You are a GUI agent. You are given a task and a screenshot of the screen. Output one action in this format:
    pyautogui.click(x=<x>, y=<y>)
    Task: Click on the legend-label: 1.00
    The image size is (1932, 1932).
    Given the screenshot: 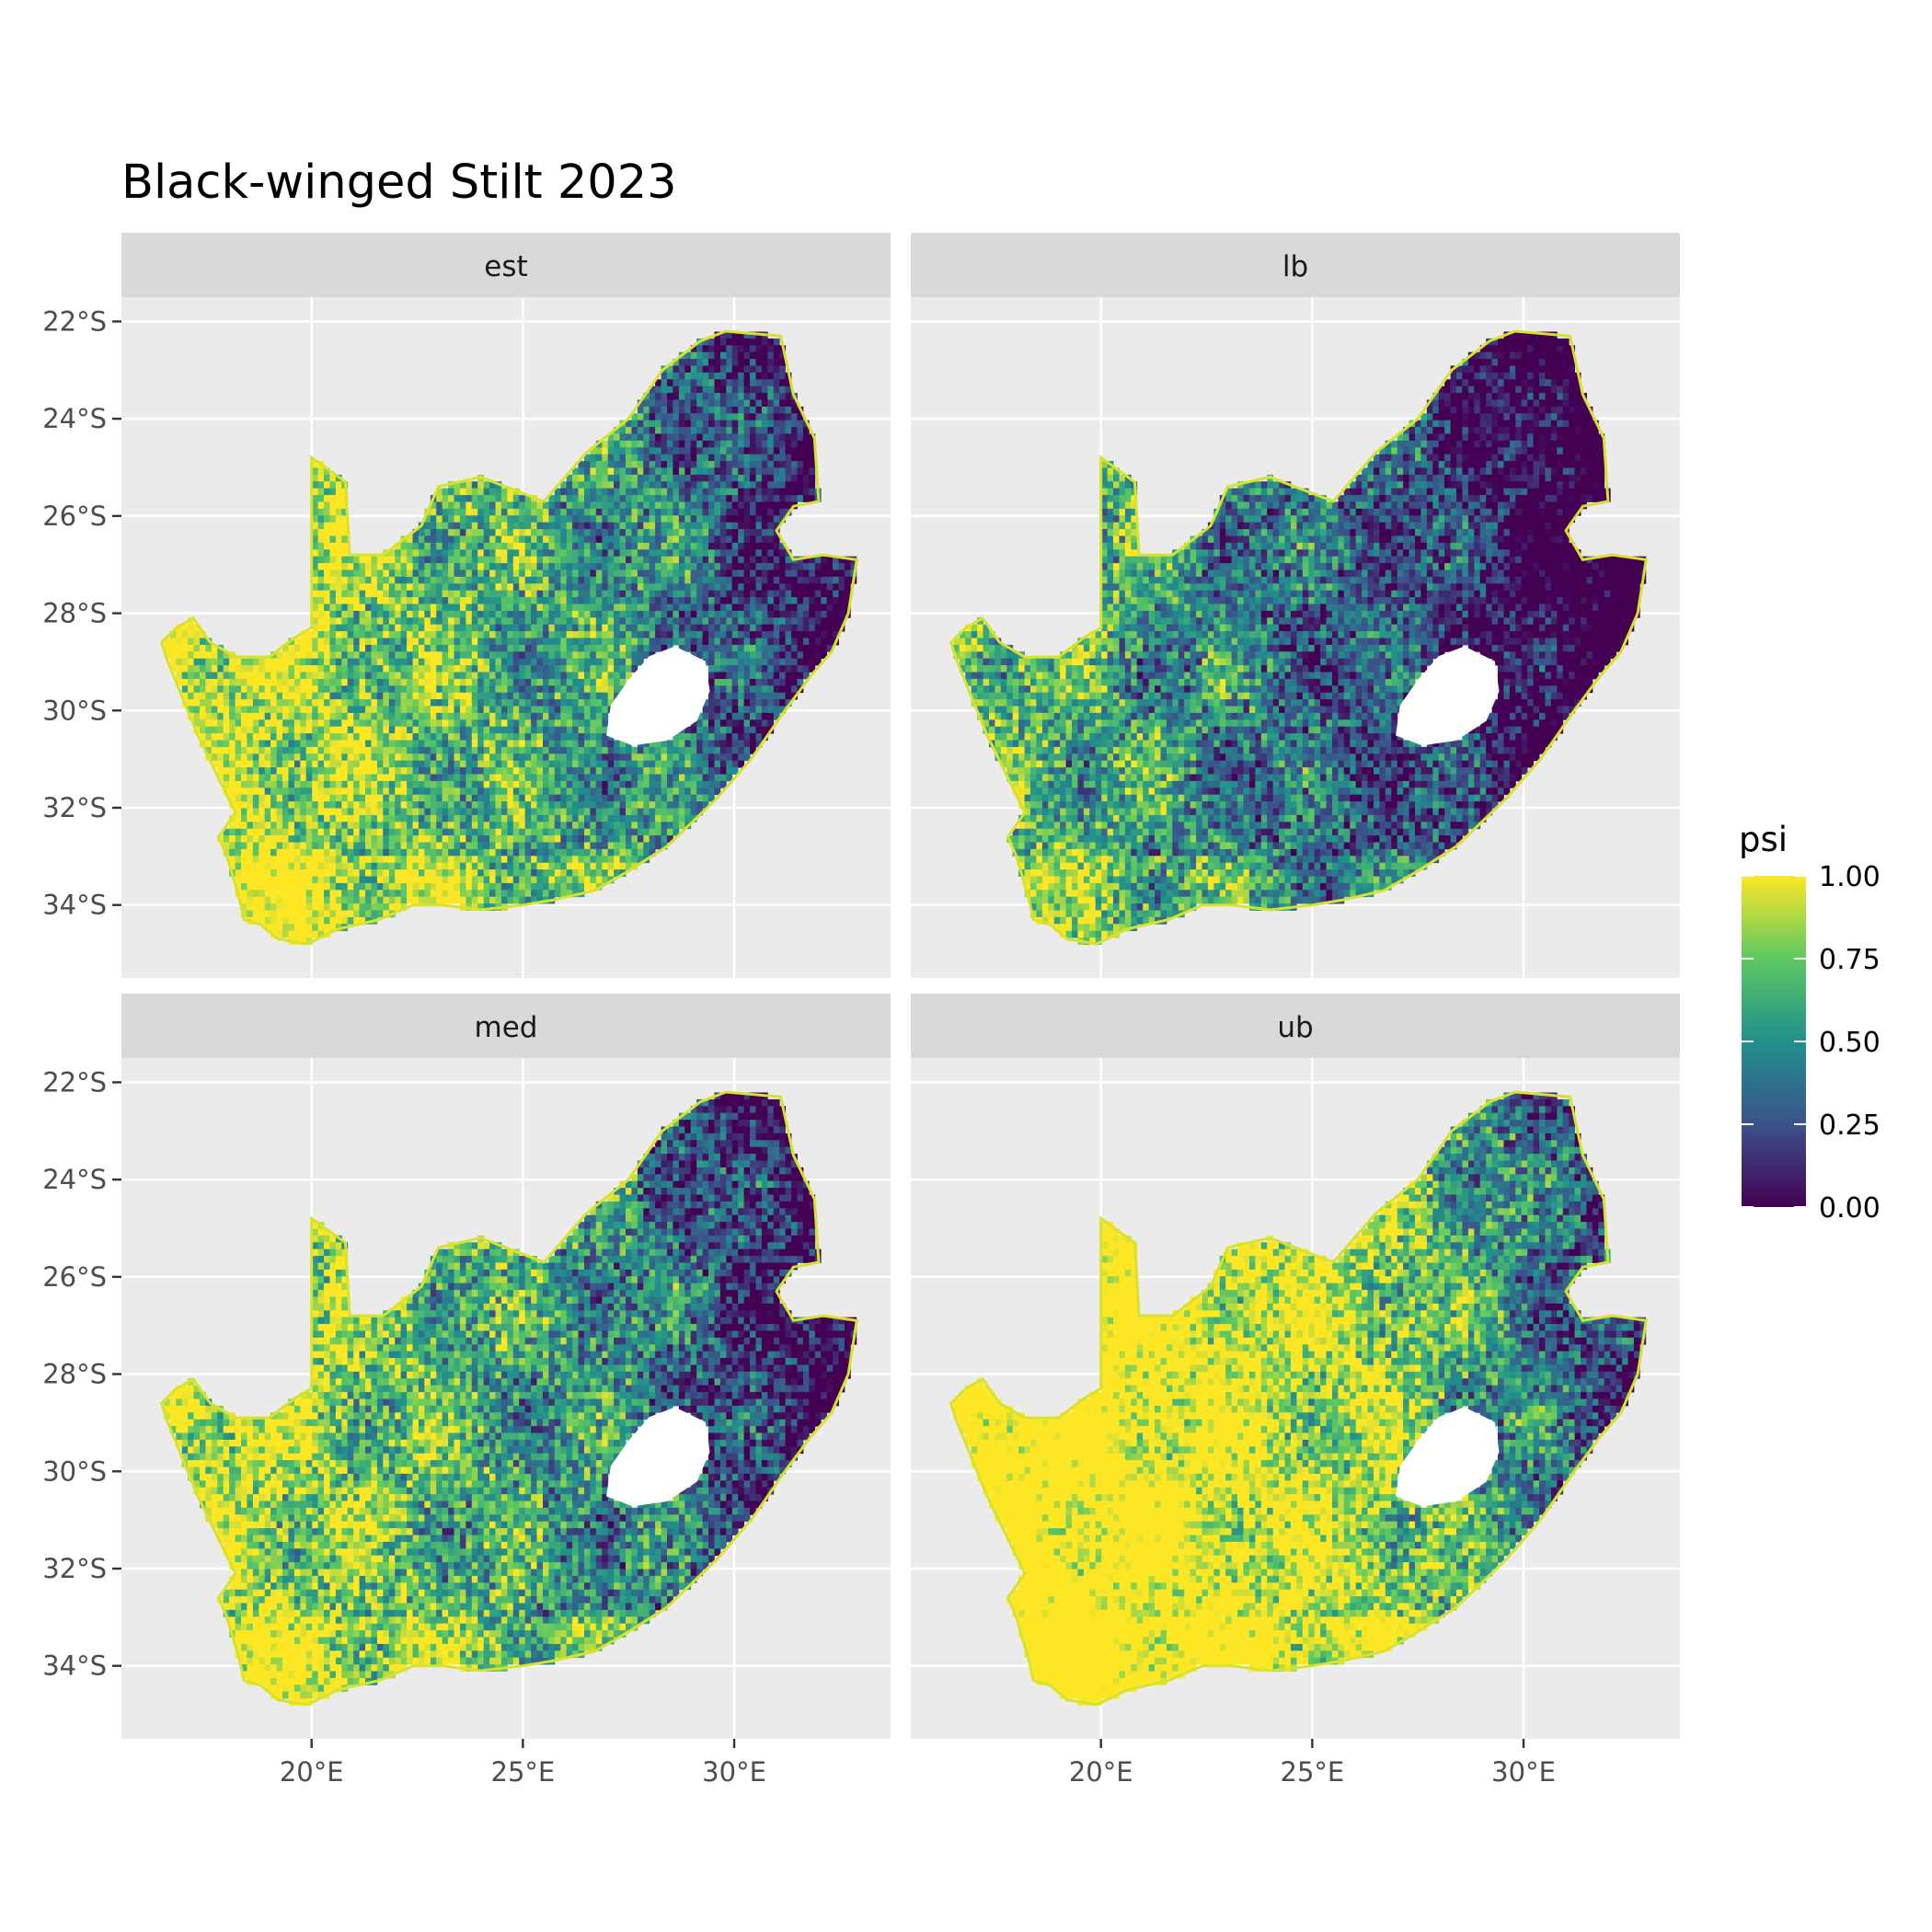 What is the action you would take?
    pyautogui.click(x=1849, y=877)
    